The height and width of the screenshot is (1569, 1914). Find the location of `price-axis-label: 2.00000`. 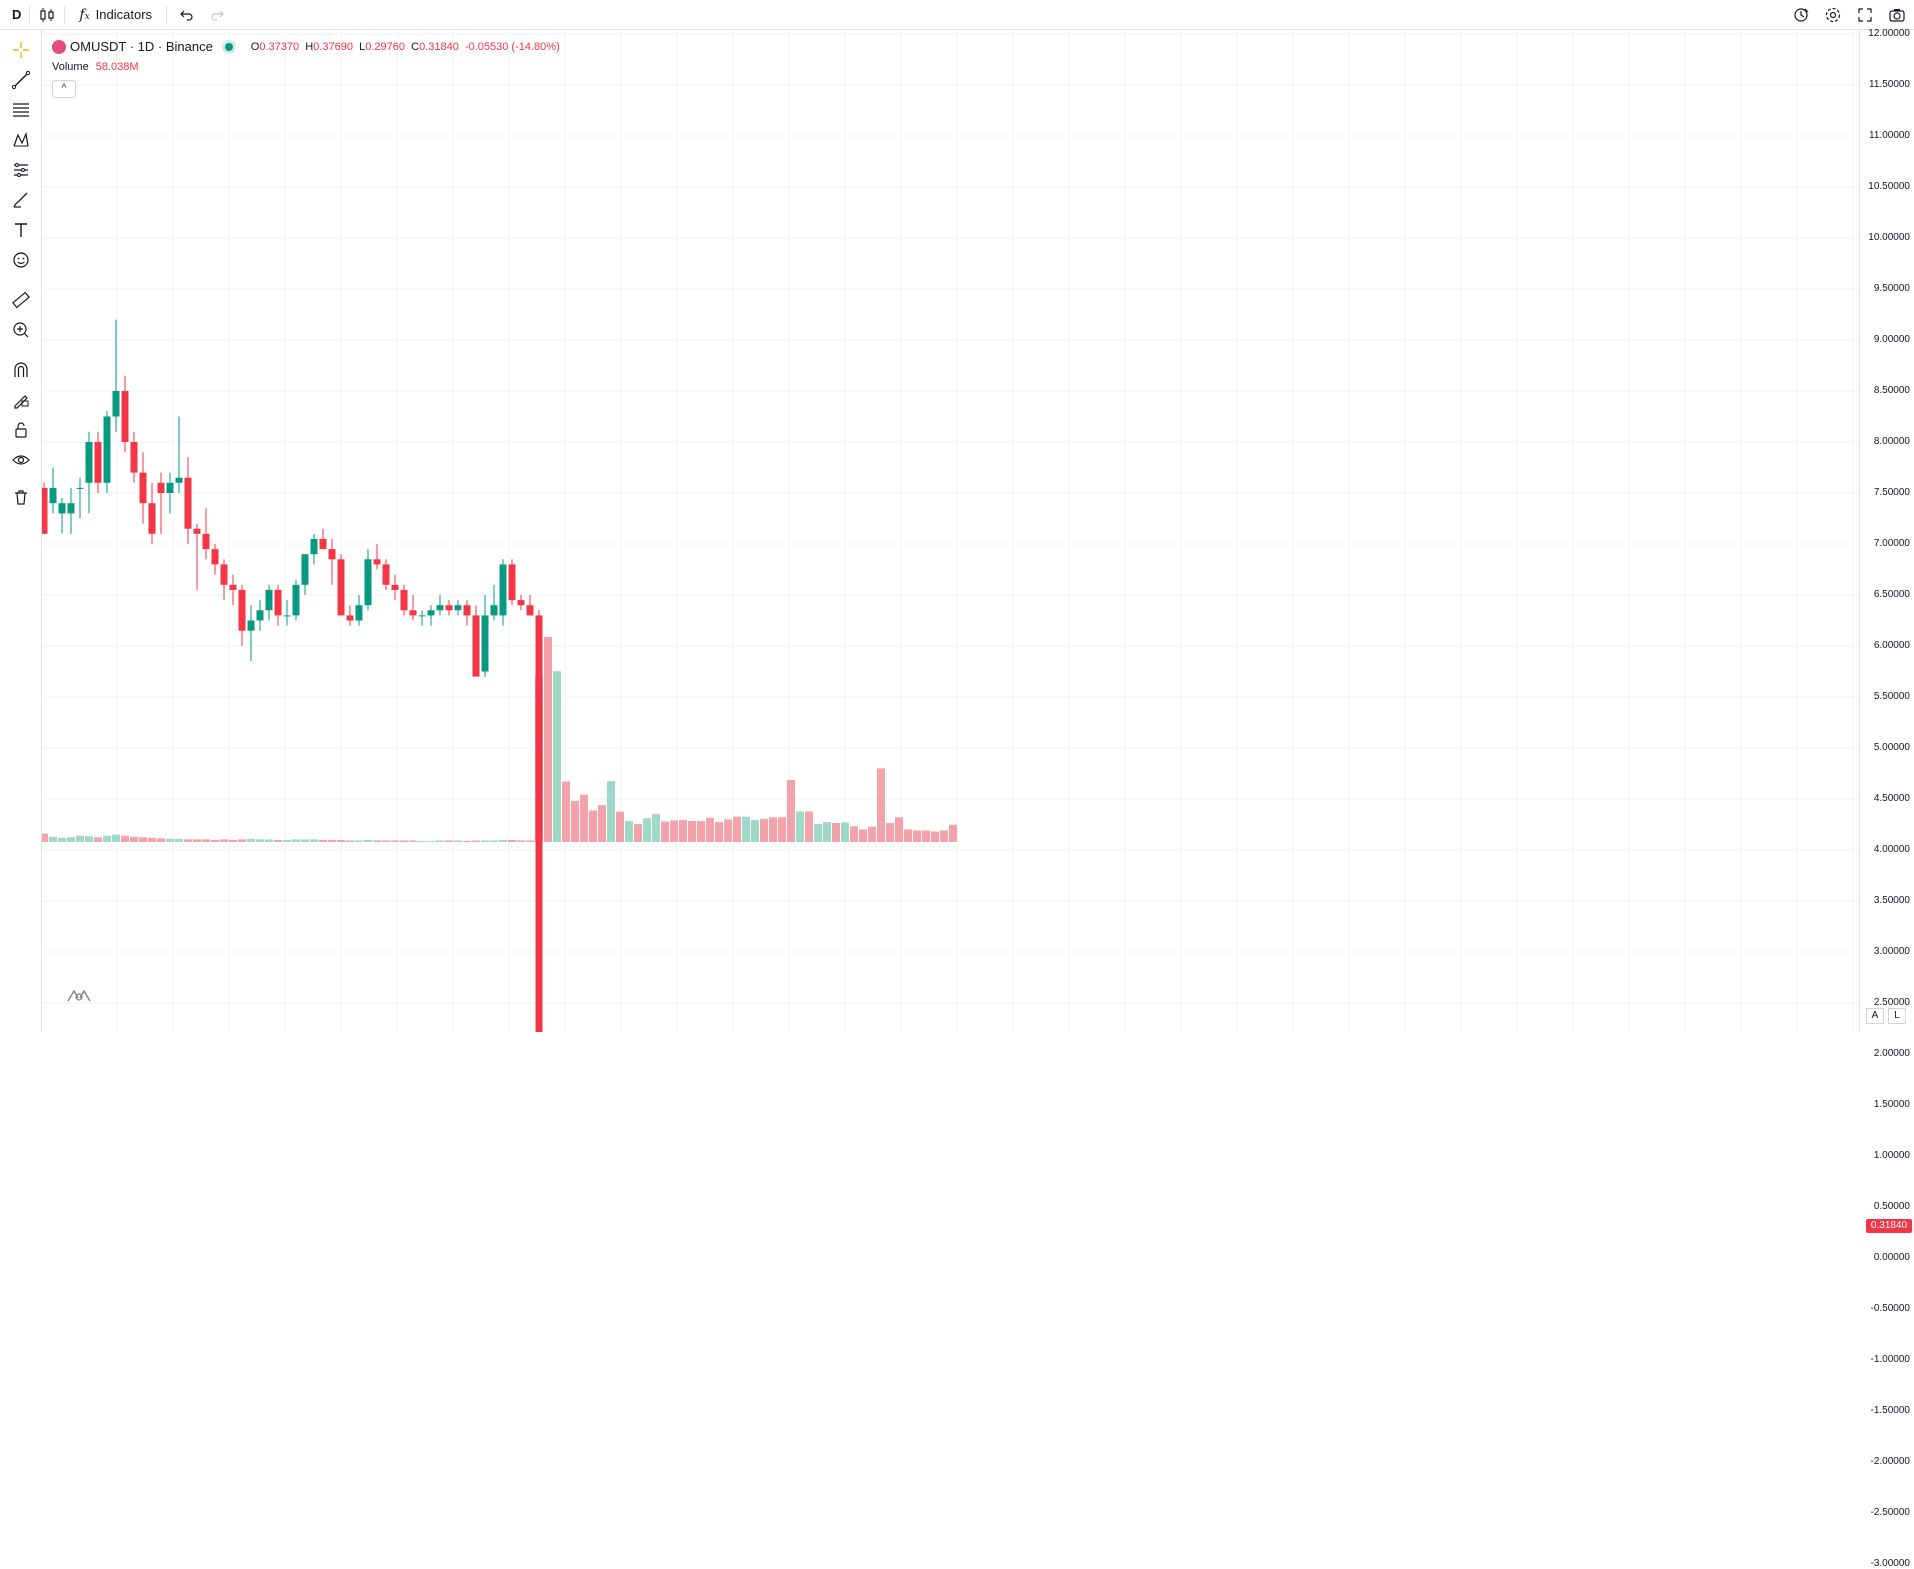

price-axis-label: 2.00000 is located at coordinates (1891, 1053).